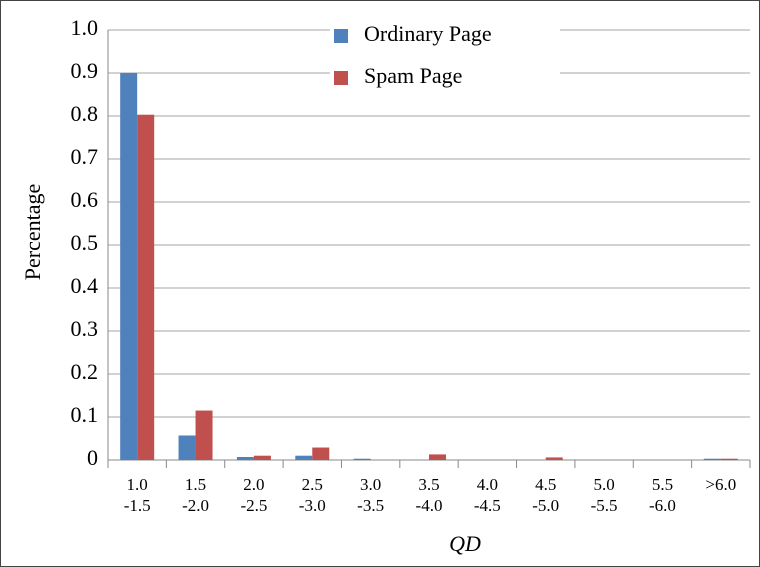 The height and width of the screenshot is (567, 760). I want to click on x-tick-label: >6.0, so click(721, 484).